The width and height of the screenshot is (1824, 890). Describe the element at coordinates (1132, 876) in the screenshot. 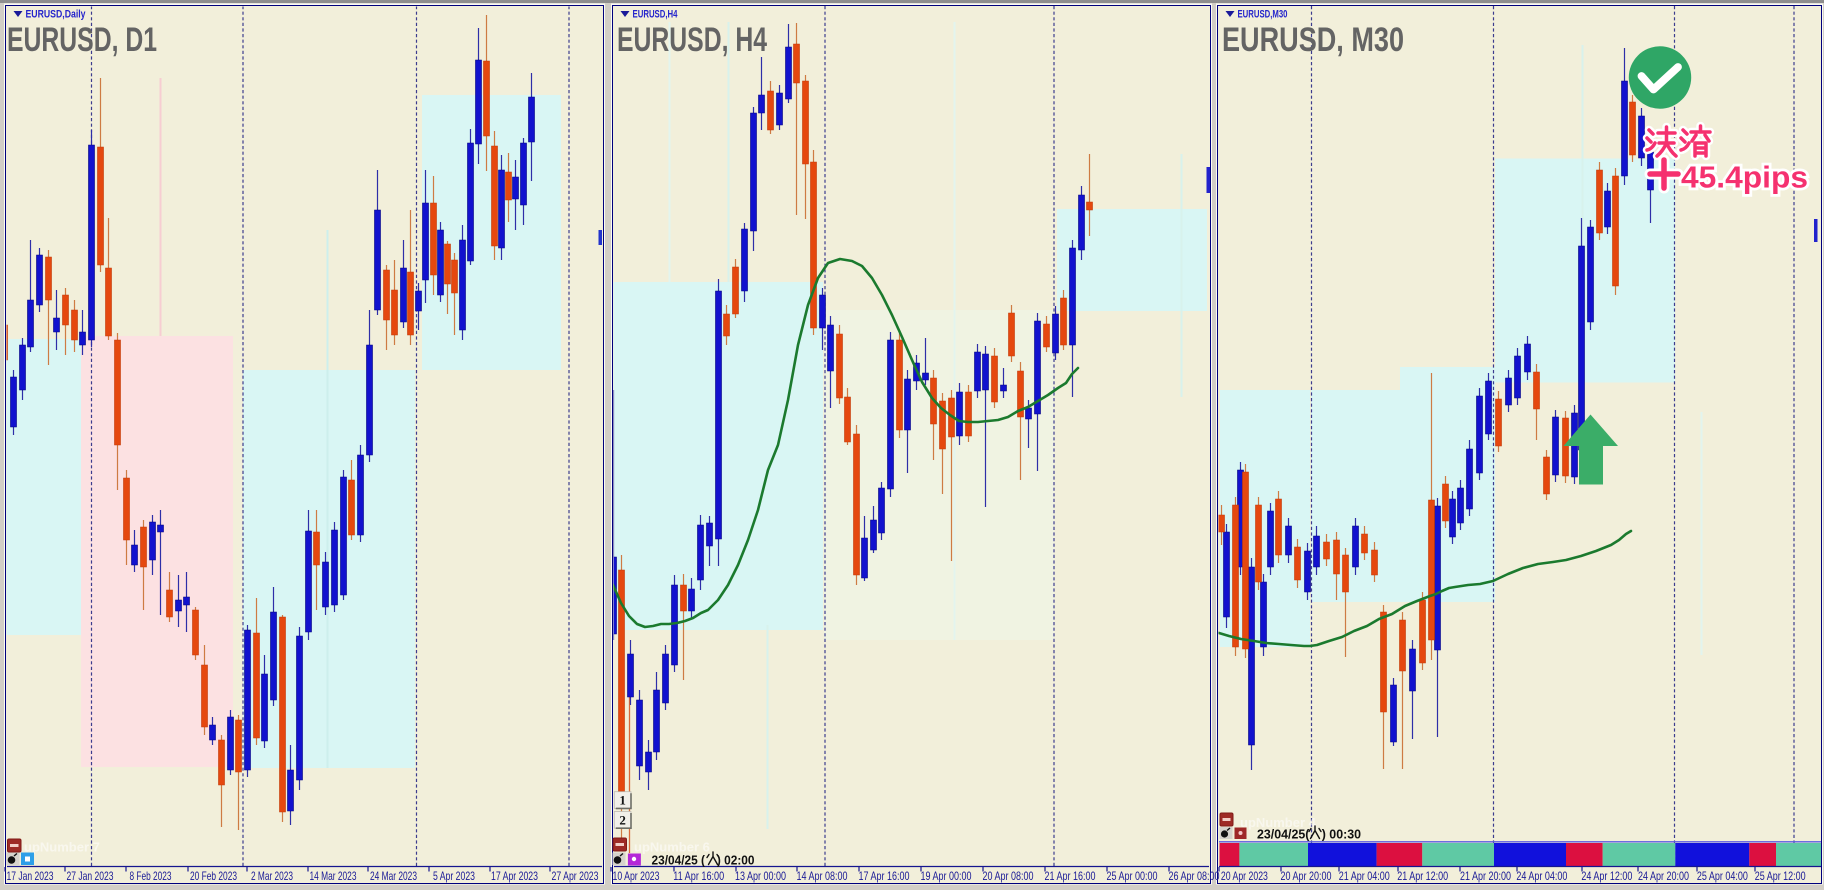

I see `svg-text: 25 Apr 00:00` at that location.